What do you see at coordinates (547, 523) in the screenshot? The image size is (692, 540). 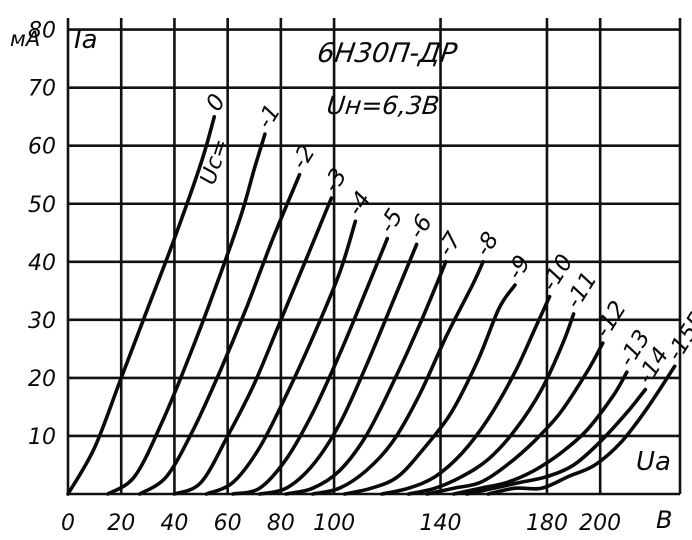 I see `x-tick-label: 180` at bounding box center [547, 523].